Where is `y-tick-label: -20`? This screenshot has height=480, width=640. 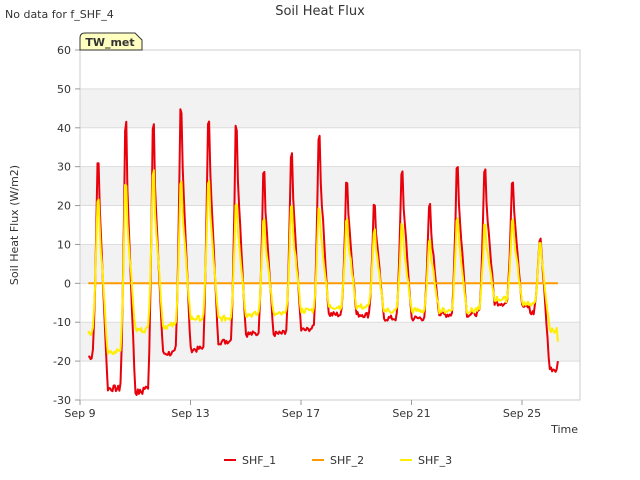
y-tick-label: -20 is located at coordinates (62, 361).